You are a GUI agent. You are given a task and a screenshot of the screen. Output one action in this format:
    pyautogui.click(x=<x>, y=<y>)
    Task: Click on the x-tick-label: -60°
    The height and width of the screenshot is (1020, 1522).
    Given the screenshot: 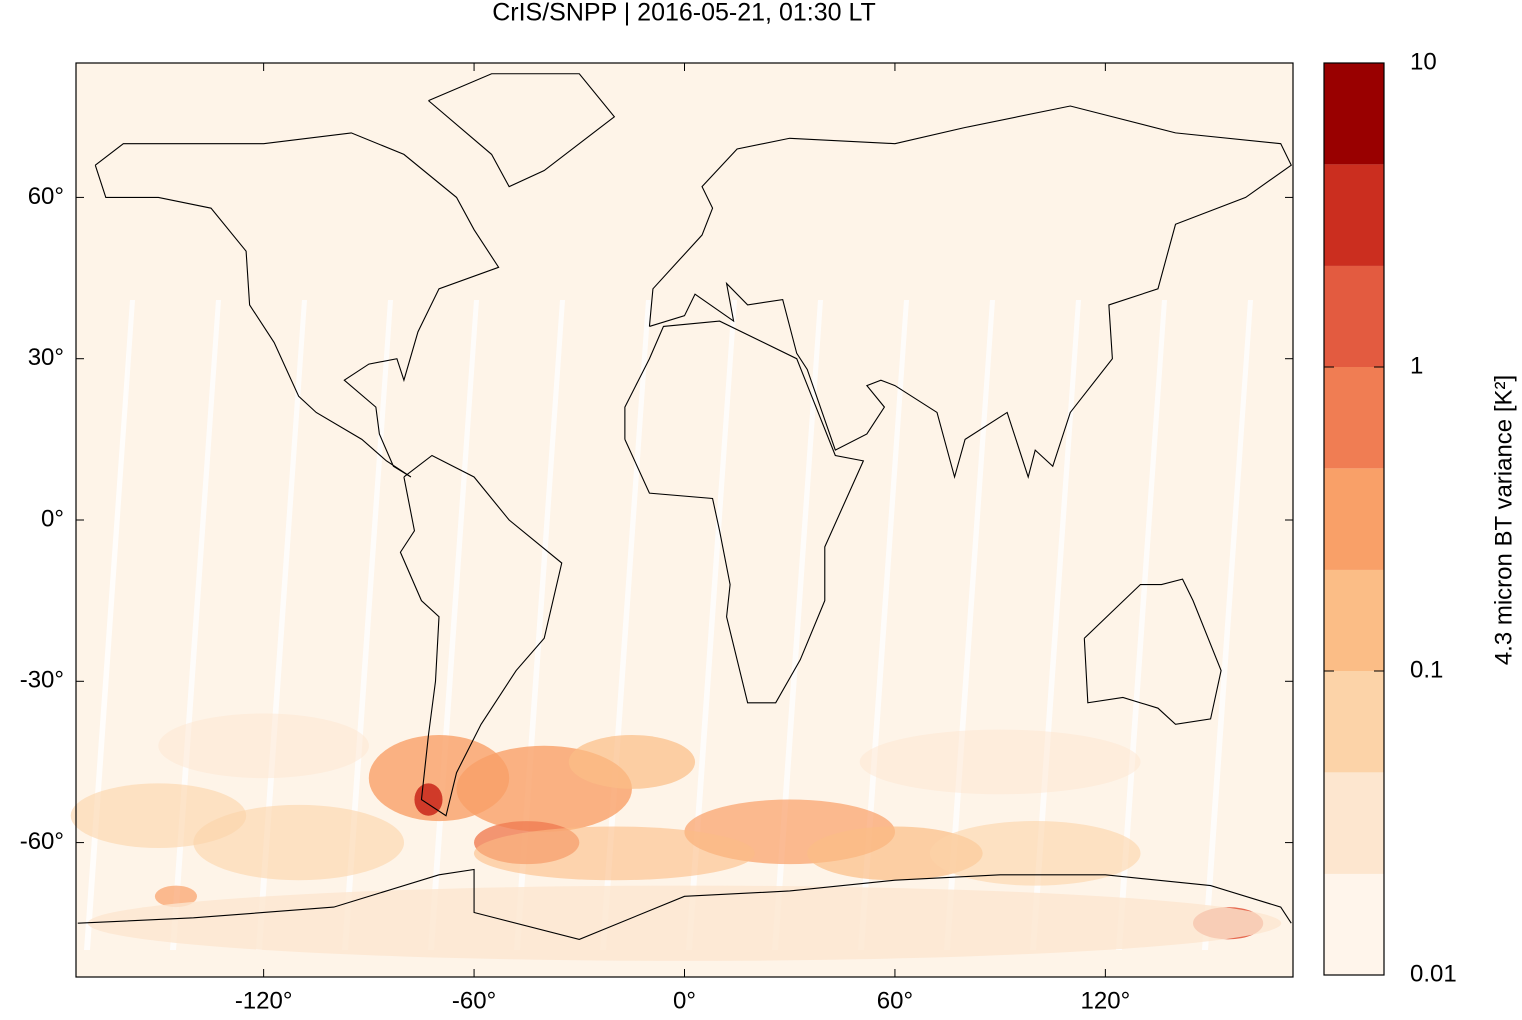 What is the action you would take?
    pyautogui.click(x=474, y=1000)
    